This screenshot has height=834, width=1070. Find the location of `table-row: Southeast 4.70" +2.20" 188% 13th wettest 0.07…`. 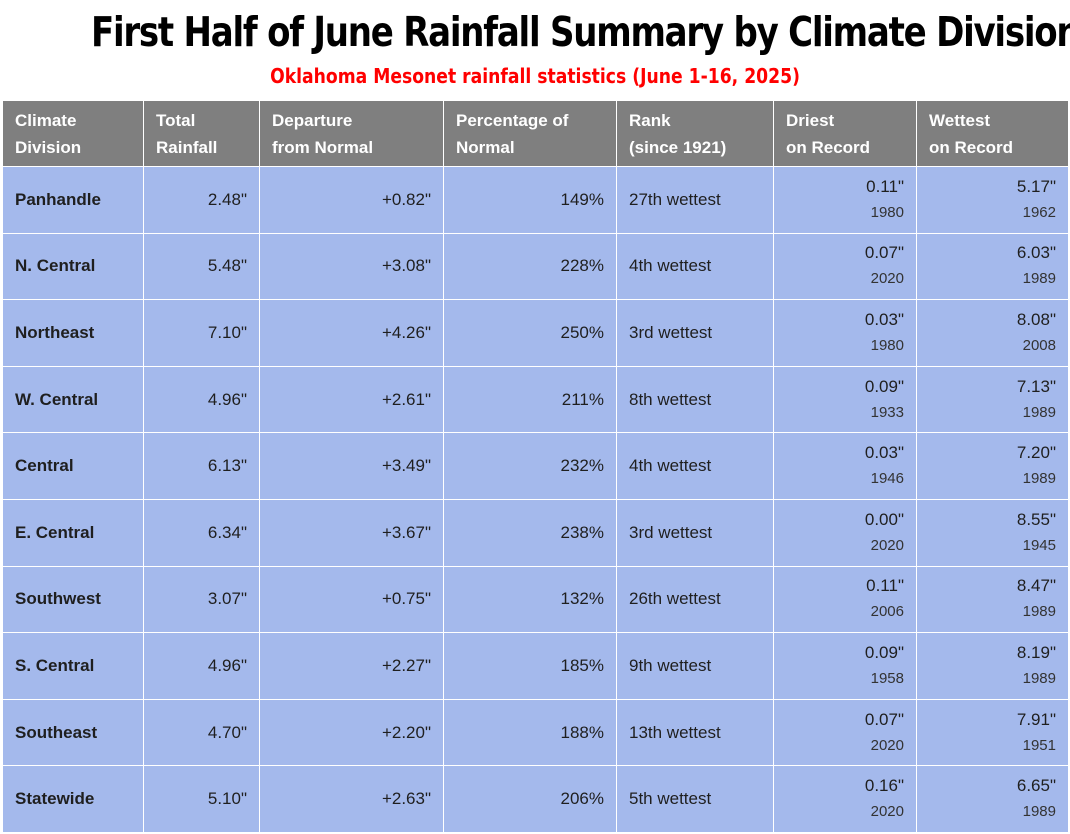

table-row: Southeast 4.70" +2.20" 188% 13th wettest 0.07… is located at coordinates (535, 732).